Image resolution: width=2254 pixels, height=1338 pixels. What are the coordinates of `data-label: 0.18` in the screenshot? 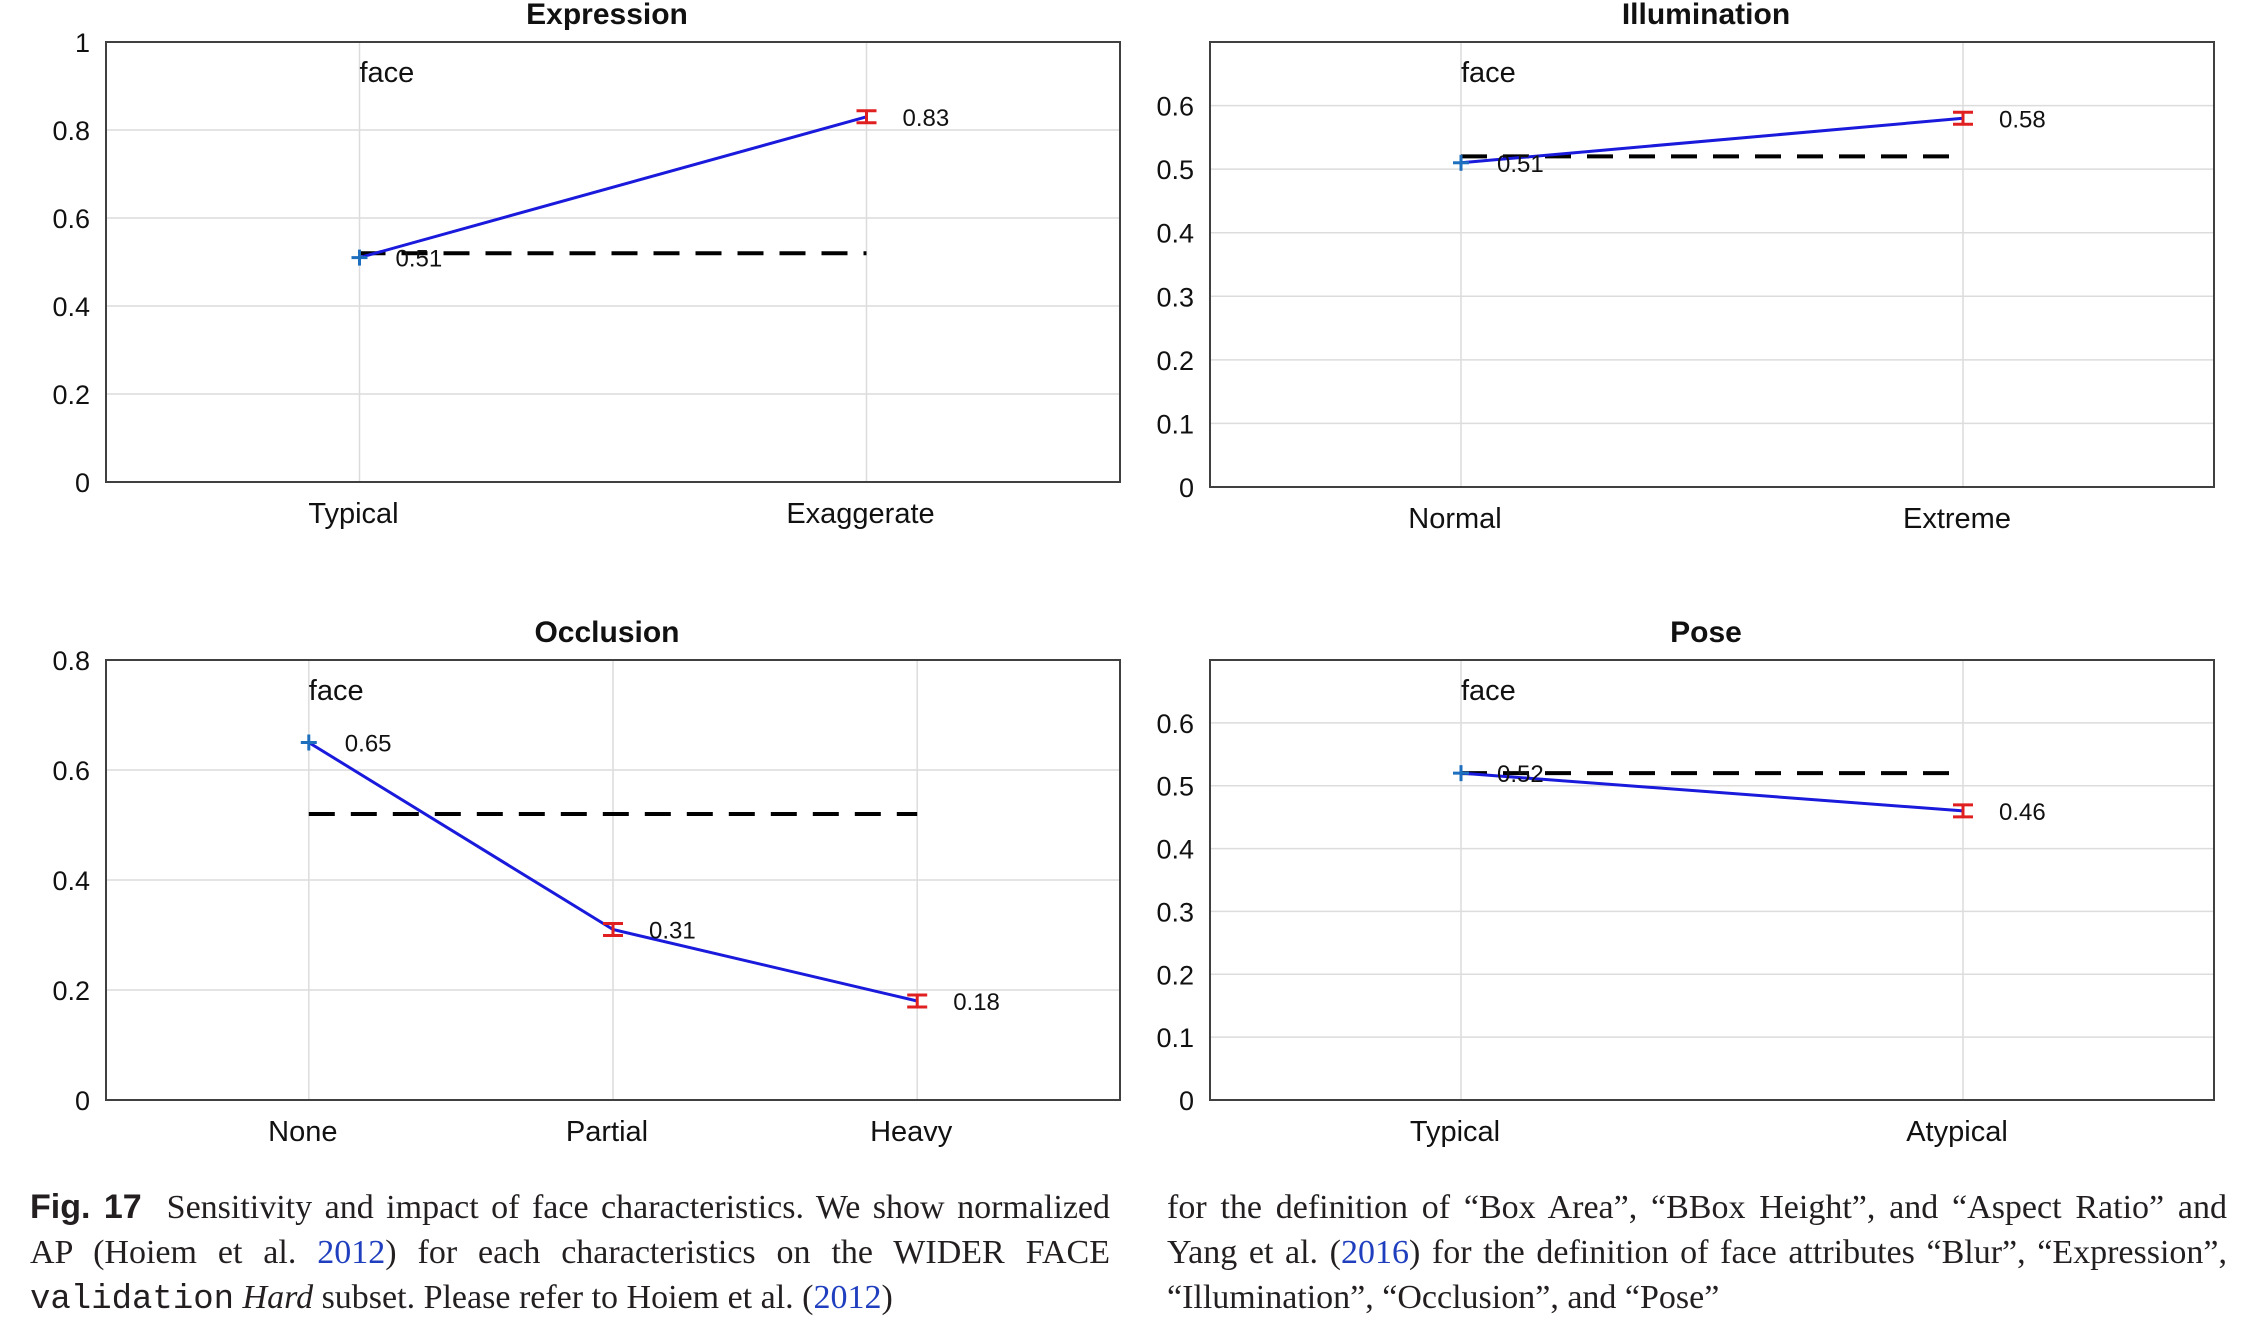 It's located at (976, 1002).